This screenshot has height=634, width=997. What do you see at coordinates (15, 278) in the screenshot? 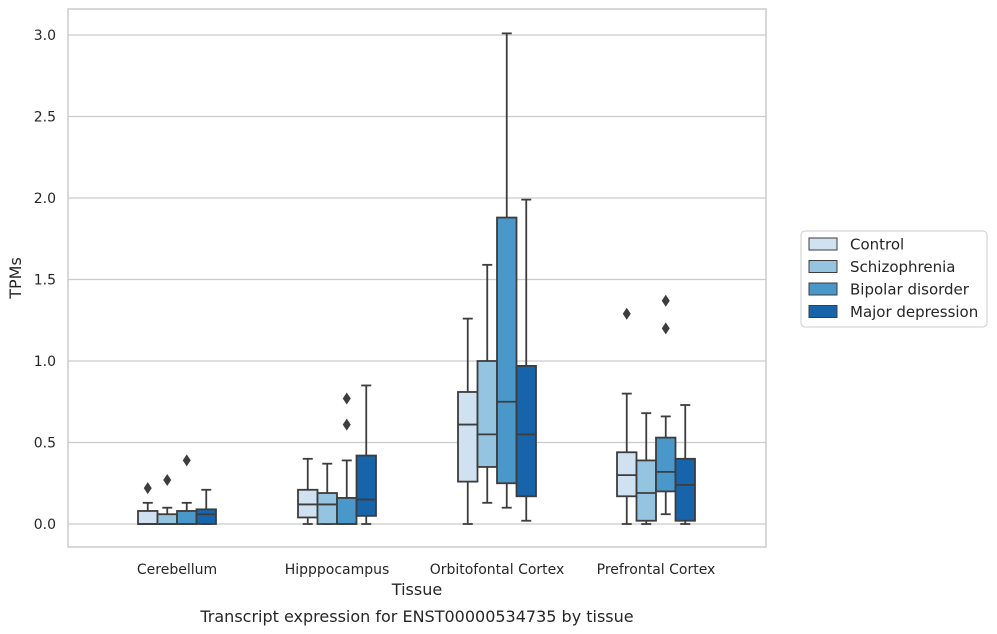
I see `y-axis-label: TPMs` at bounding box center [15, 278].